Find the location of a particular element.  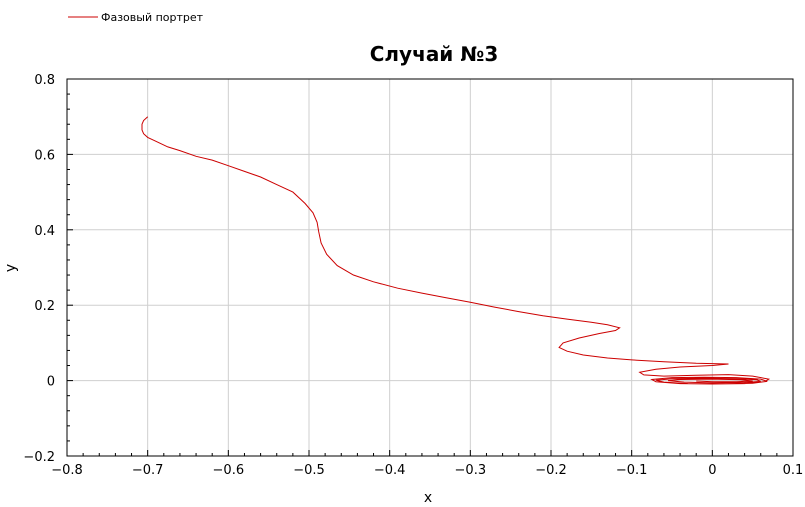

y-axis-label: y is located at coordinates (11, 268).